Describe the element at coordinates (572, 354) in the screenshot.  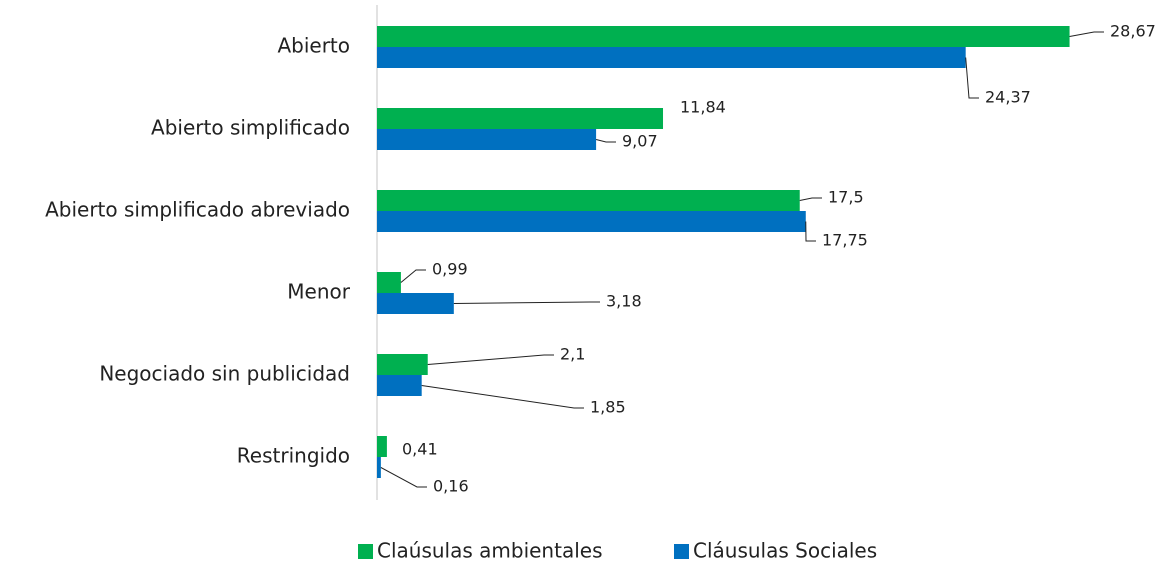
I see `data-label: 2,1` at that location.